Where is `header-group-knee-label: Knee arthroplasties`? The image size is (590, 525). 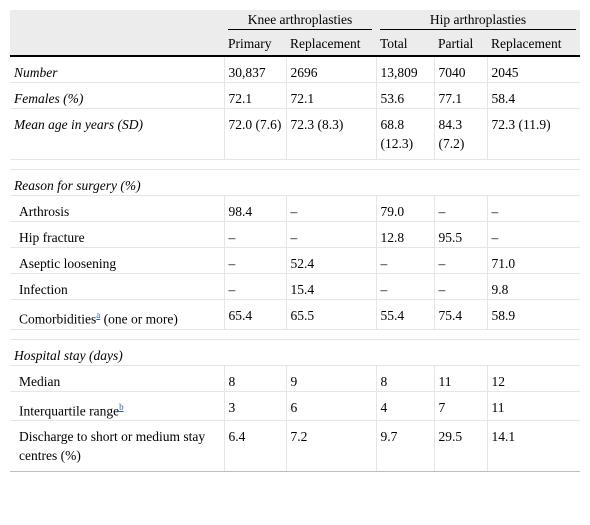 header-group-knee-label: Knee arthroplasties is located at coordinates (300, 21).